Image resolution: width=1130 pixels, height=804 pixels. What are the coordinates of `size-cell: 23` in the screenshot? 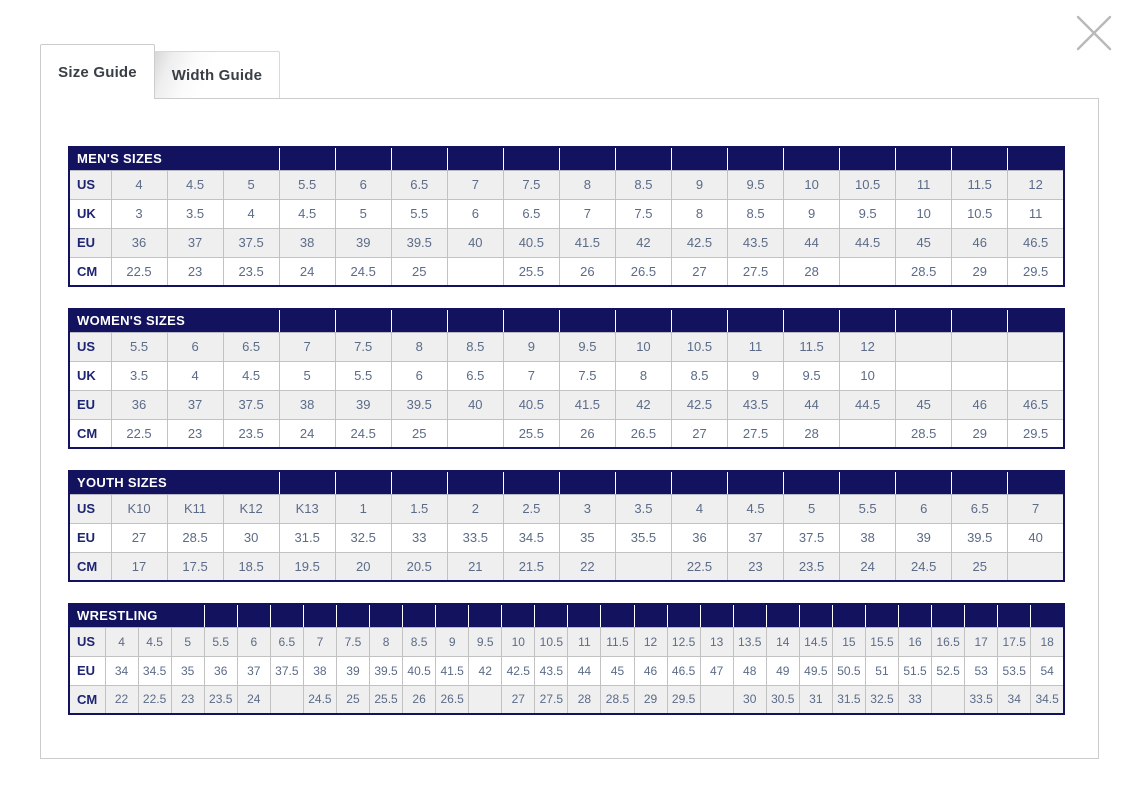 It's located at (756, 566).